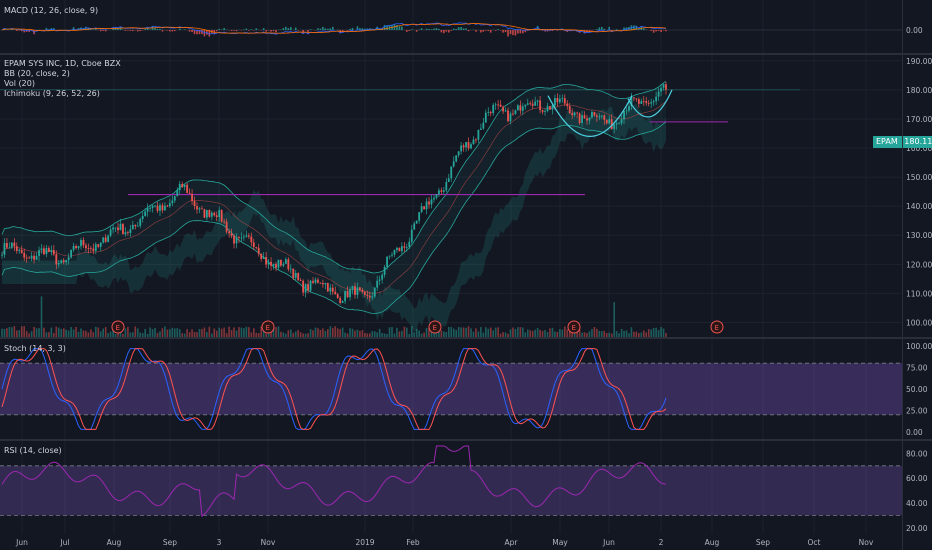  I want to click on vol-legend: Vol (20), so click(19, 83).